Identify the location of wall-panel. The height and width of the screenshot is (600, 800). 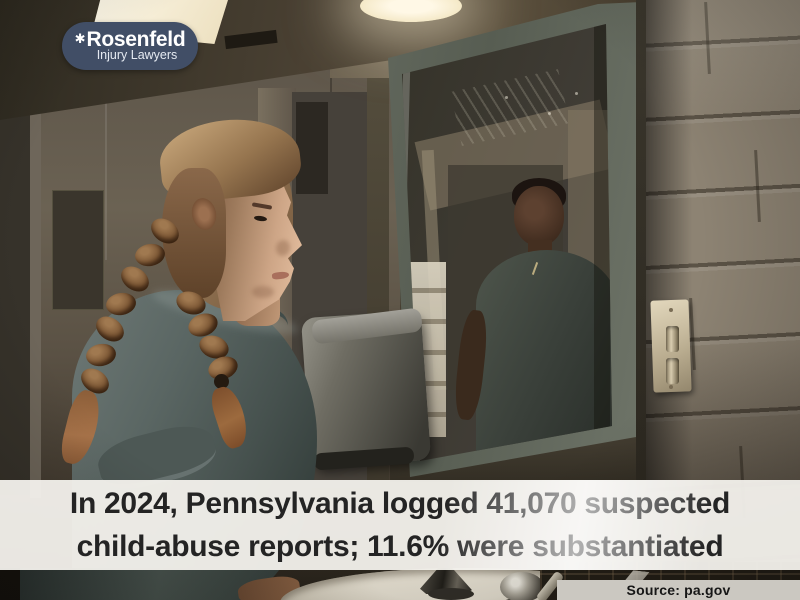
(78, 250).